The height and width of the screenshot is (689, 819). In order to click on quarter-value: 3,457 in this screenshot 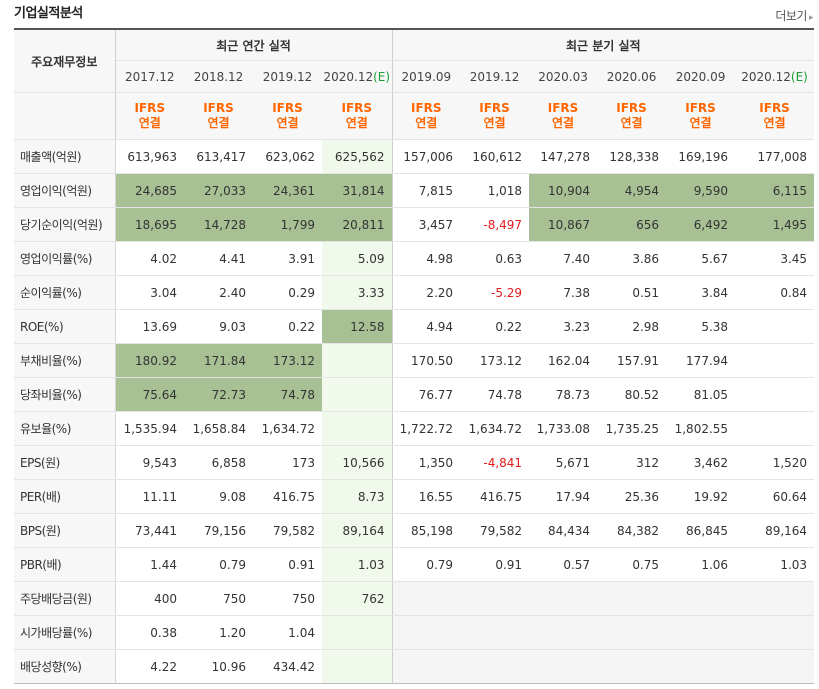, I will do `click(426, 224)`.